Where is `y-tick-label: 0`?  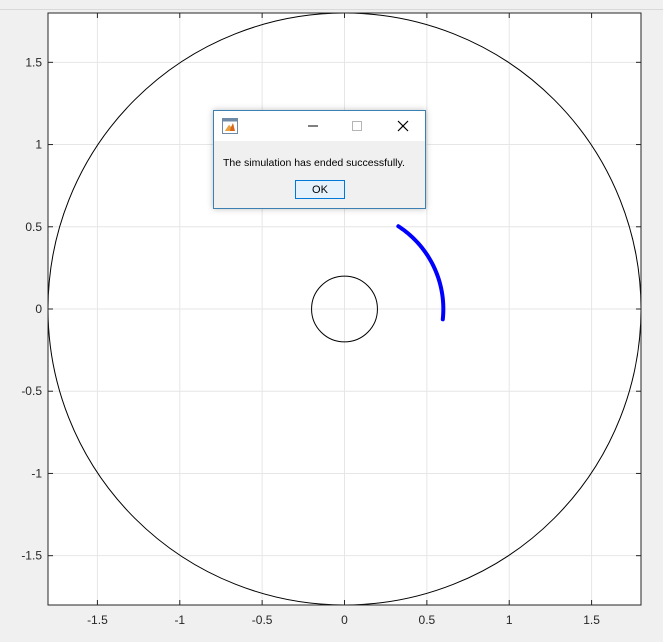
y-tick-label: 0 is located at coordinates (38, 309).